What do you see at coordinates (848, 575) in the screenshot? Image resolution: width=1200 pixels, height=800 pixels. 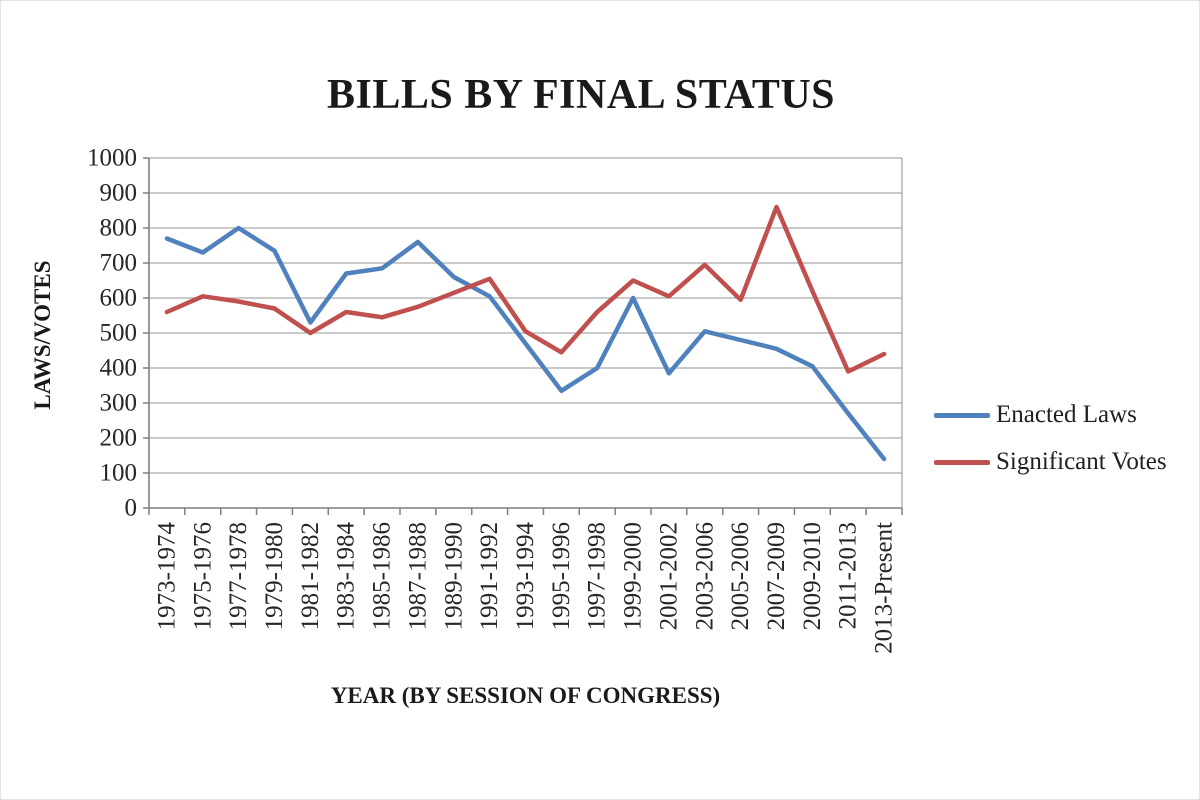 I see `x-tick-label: 2011-2013` at bounding box center [848, 575].